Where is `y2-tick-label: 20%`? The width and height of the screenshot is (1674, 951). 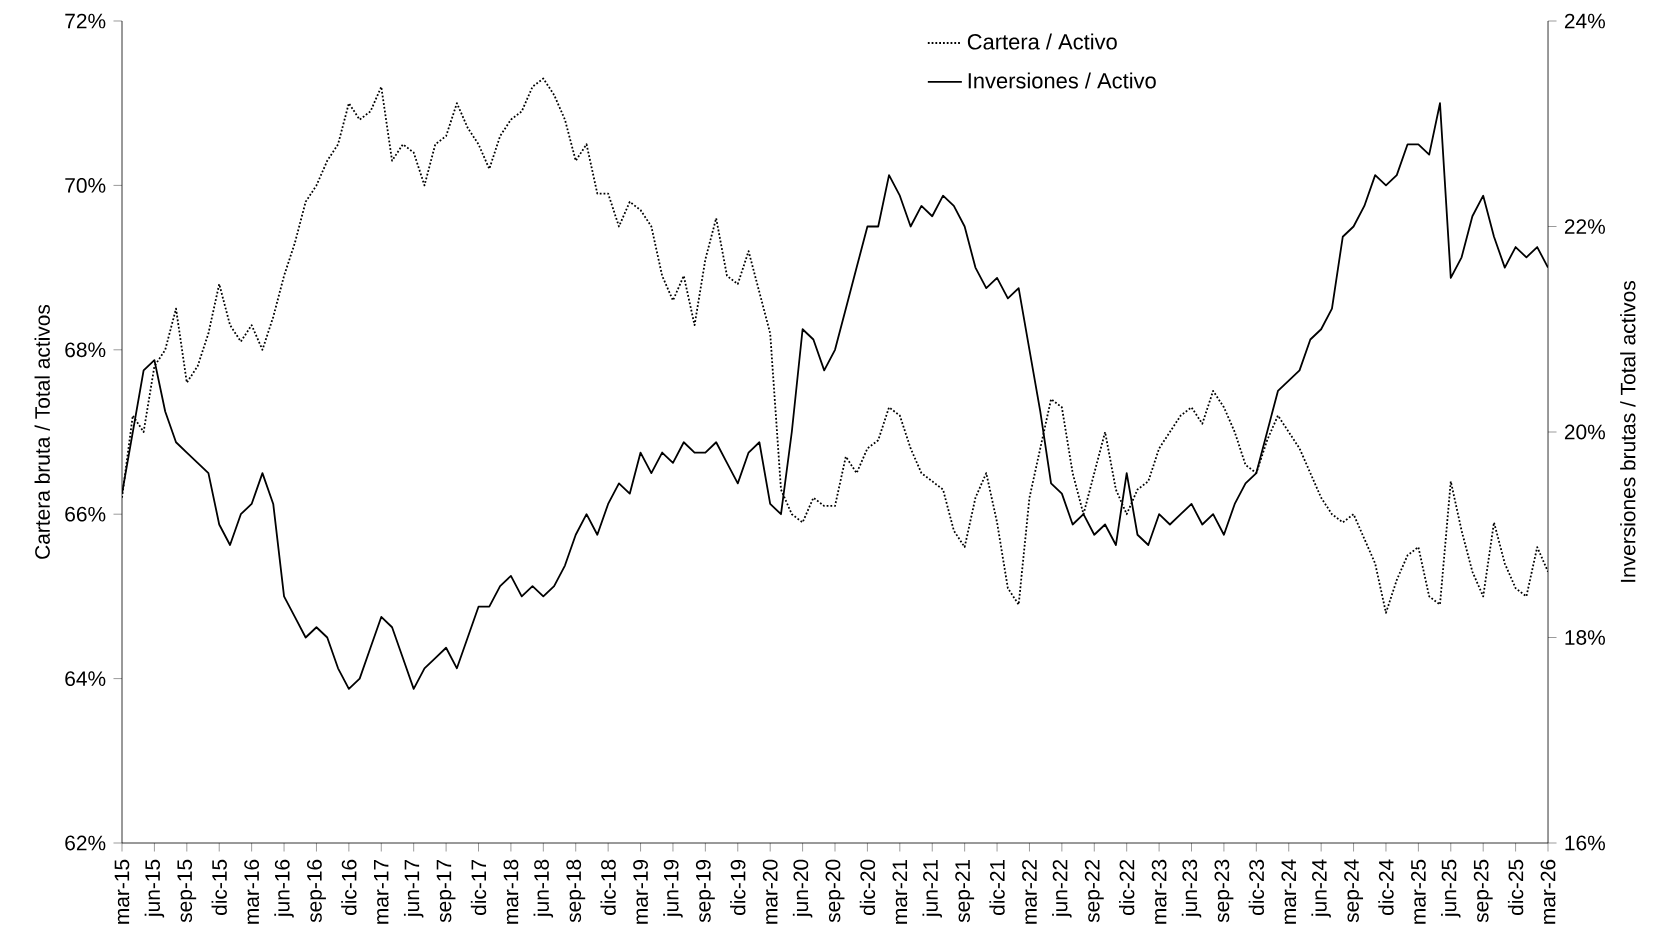 y2-tick-label: 20% is located at coordinates (1584, 432).